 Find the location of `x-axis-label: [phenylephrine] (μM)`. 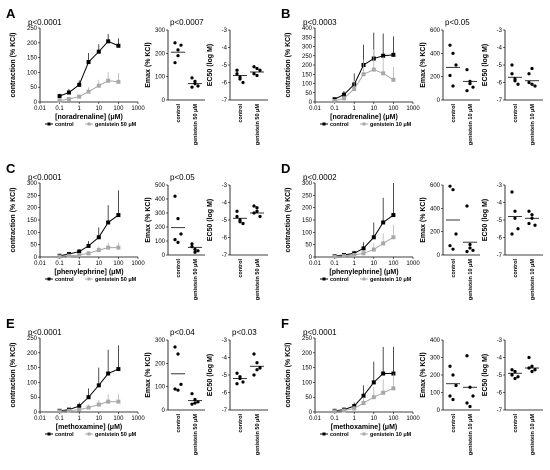

x-axis-label: [phenylephrine] (μM) is located at coordinates (363, 272).